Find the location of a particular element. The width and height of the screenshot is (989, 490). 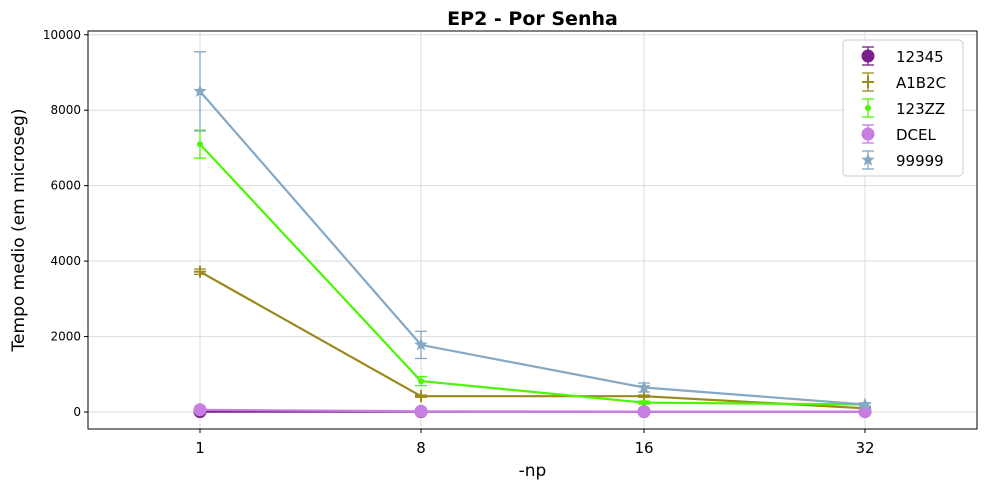

y-tick-label: 6000 is located at coordinates (65, 186).